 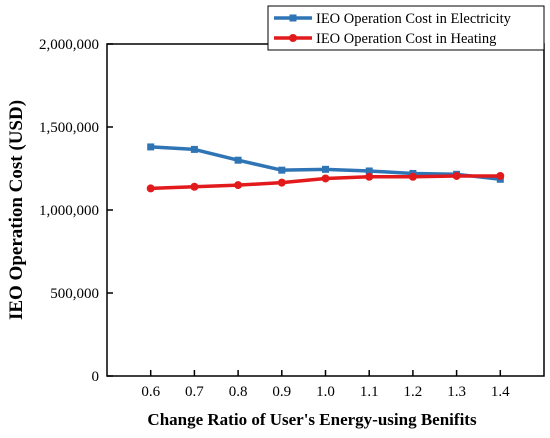 I want to click on x-tick-label: 1.4, so click(x=500, y=392).